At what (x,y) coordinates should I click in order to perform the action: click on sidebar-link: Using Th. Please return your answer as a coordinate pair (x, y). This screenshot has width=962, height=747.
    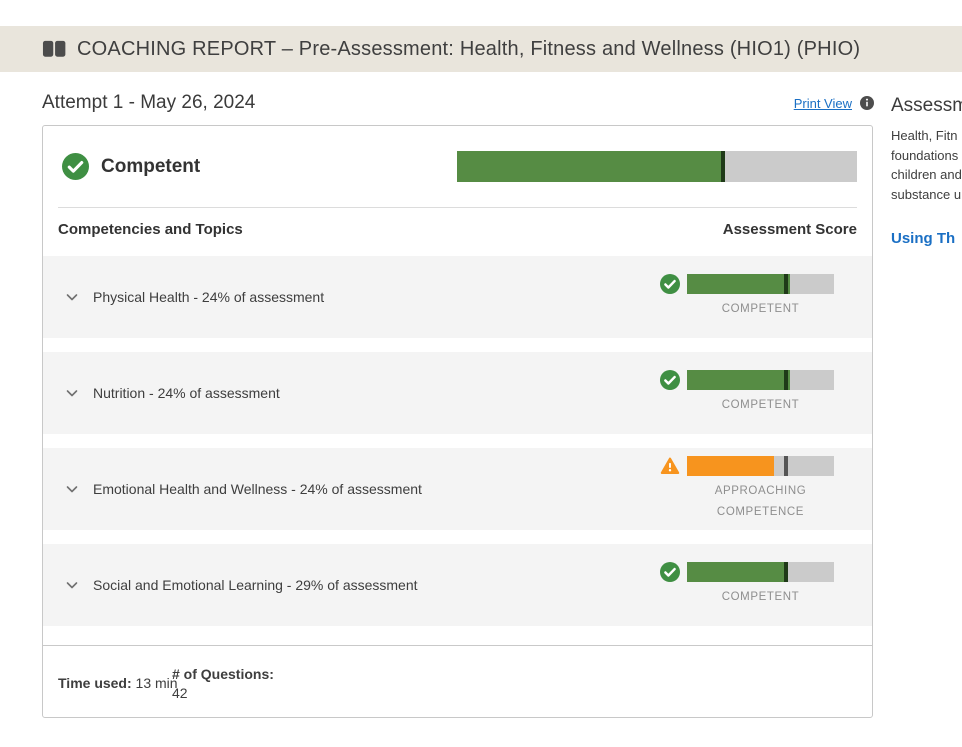
    Looking at the image, I should click on (923, 238).